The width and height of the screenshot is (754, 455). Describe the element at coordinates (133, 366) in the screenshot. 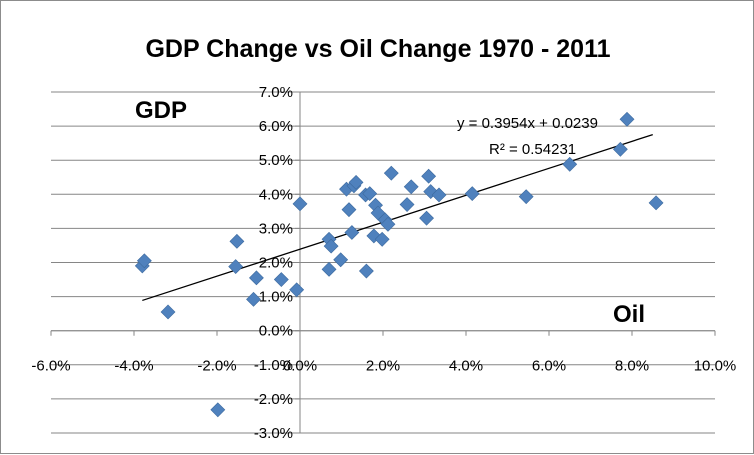

I see `x-tick-label: -4.0%` at that location.